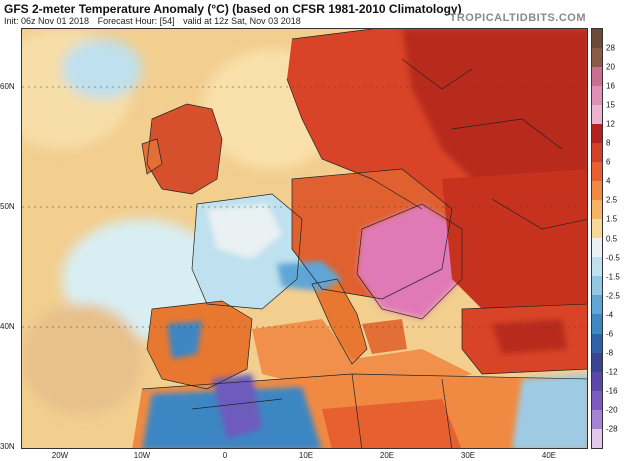  Describe the element at coordinates (608, 162) in the screenshot. I see `colorbar-label: 6` at that location.